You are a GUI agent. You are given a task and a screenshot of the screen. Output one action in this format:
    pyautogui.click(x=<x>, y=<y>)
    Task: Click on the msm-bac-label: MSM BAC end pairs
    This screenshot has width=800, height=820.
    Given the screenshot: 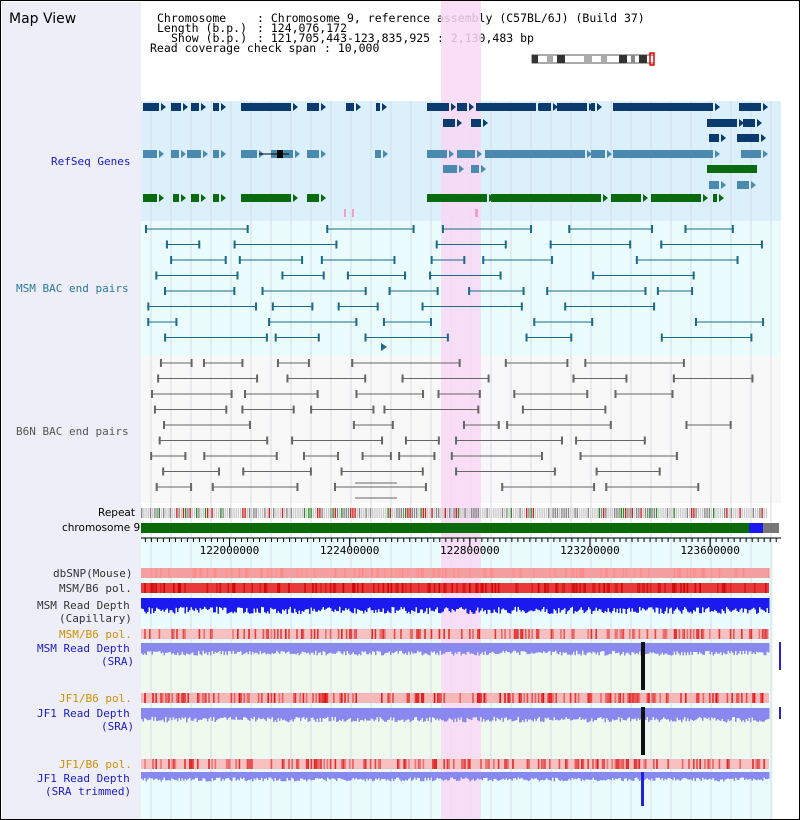 What is the action you would take?
    pyautogui.click(x=72, y=288)
    